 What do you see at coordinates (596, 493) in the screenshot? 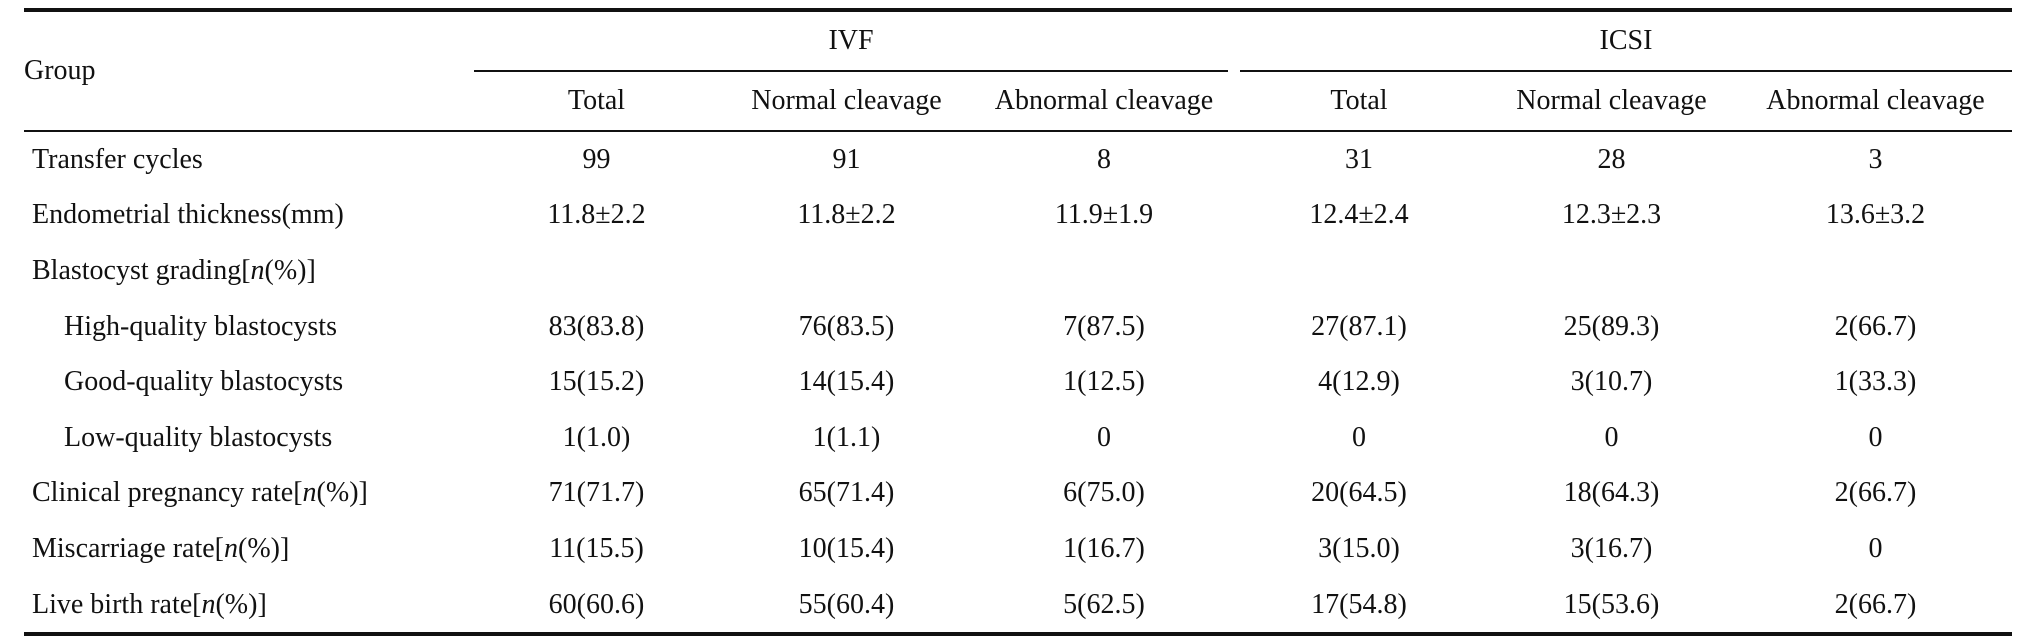
I see `cell: 71(71.7)` at bounding box center [596, 493].